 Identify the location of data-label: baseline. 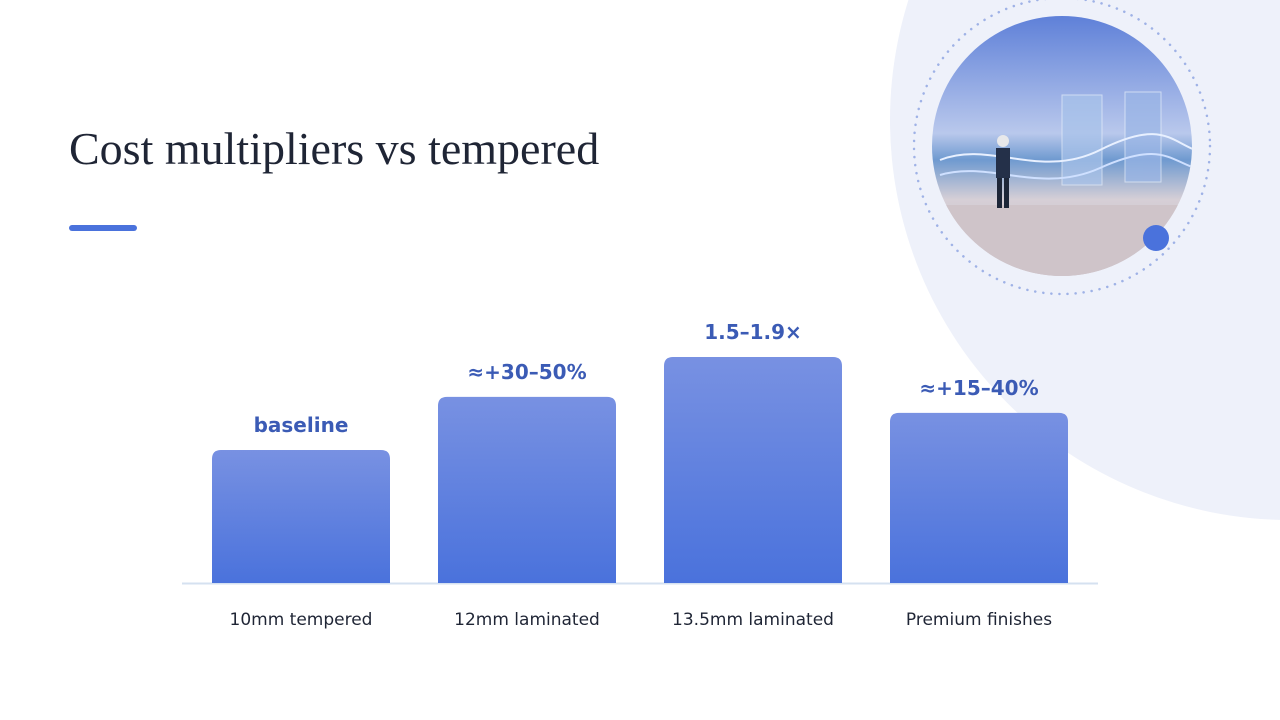
(301, 425).